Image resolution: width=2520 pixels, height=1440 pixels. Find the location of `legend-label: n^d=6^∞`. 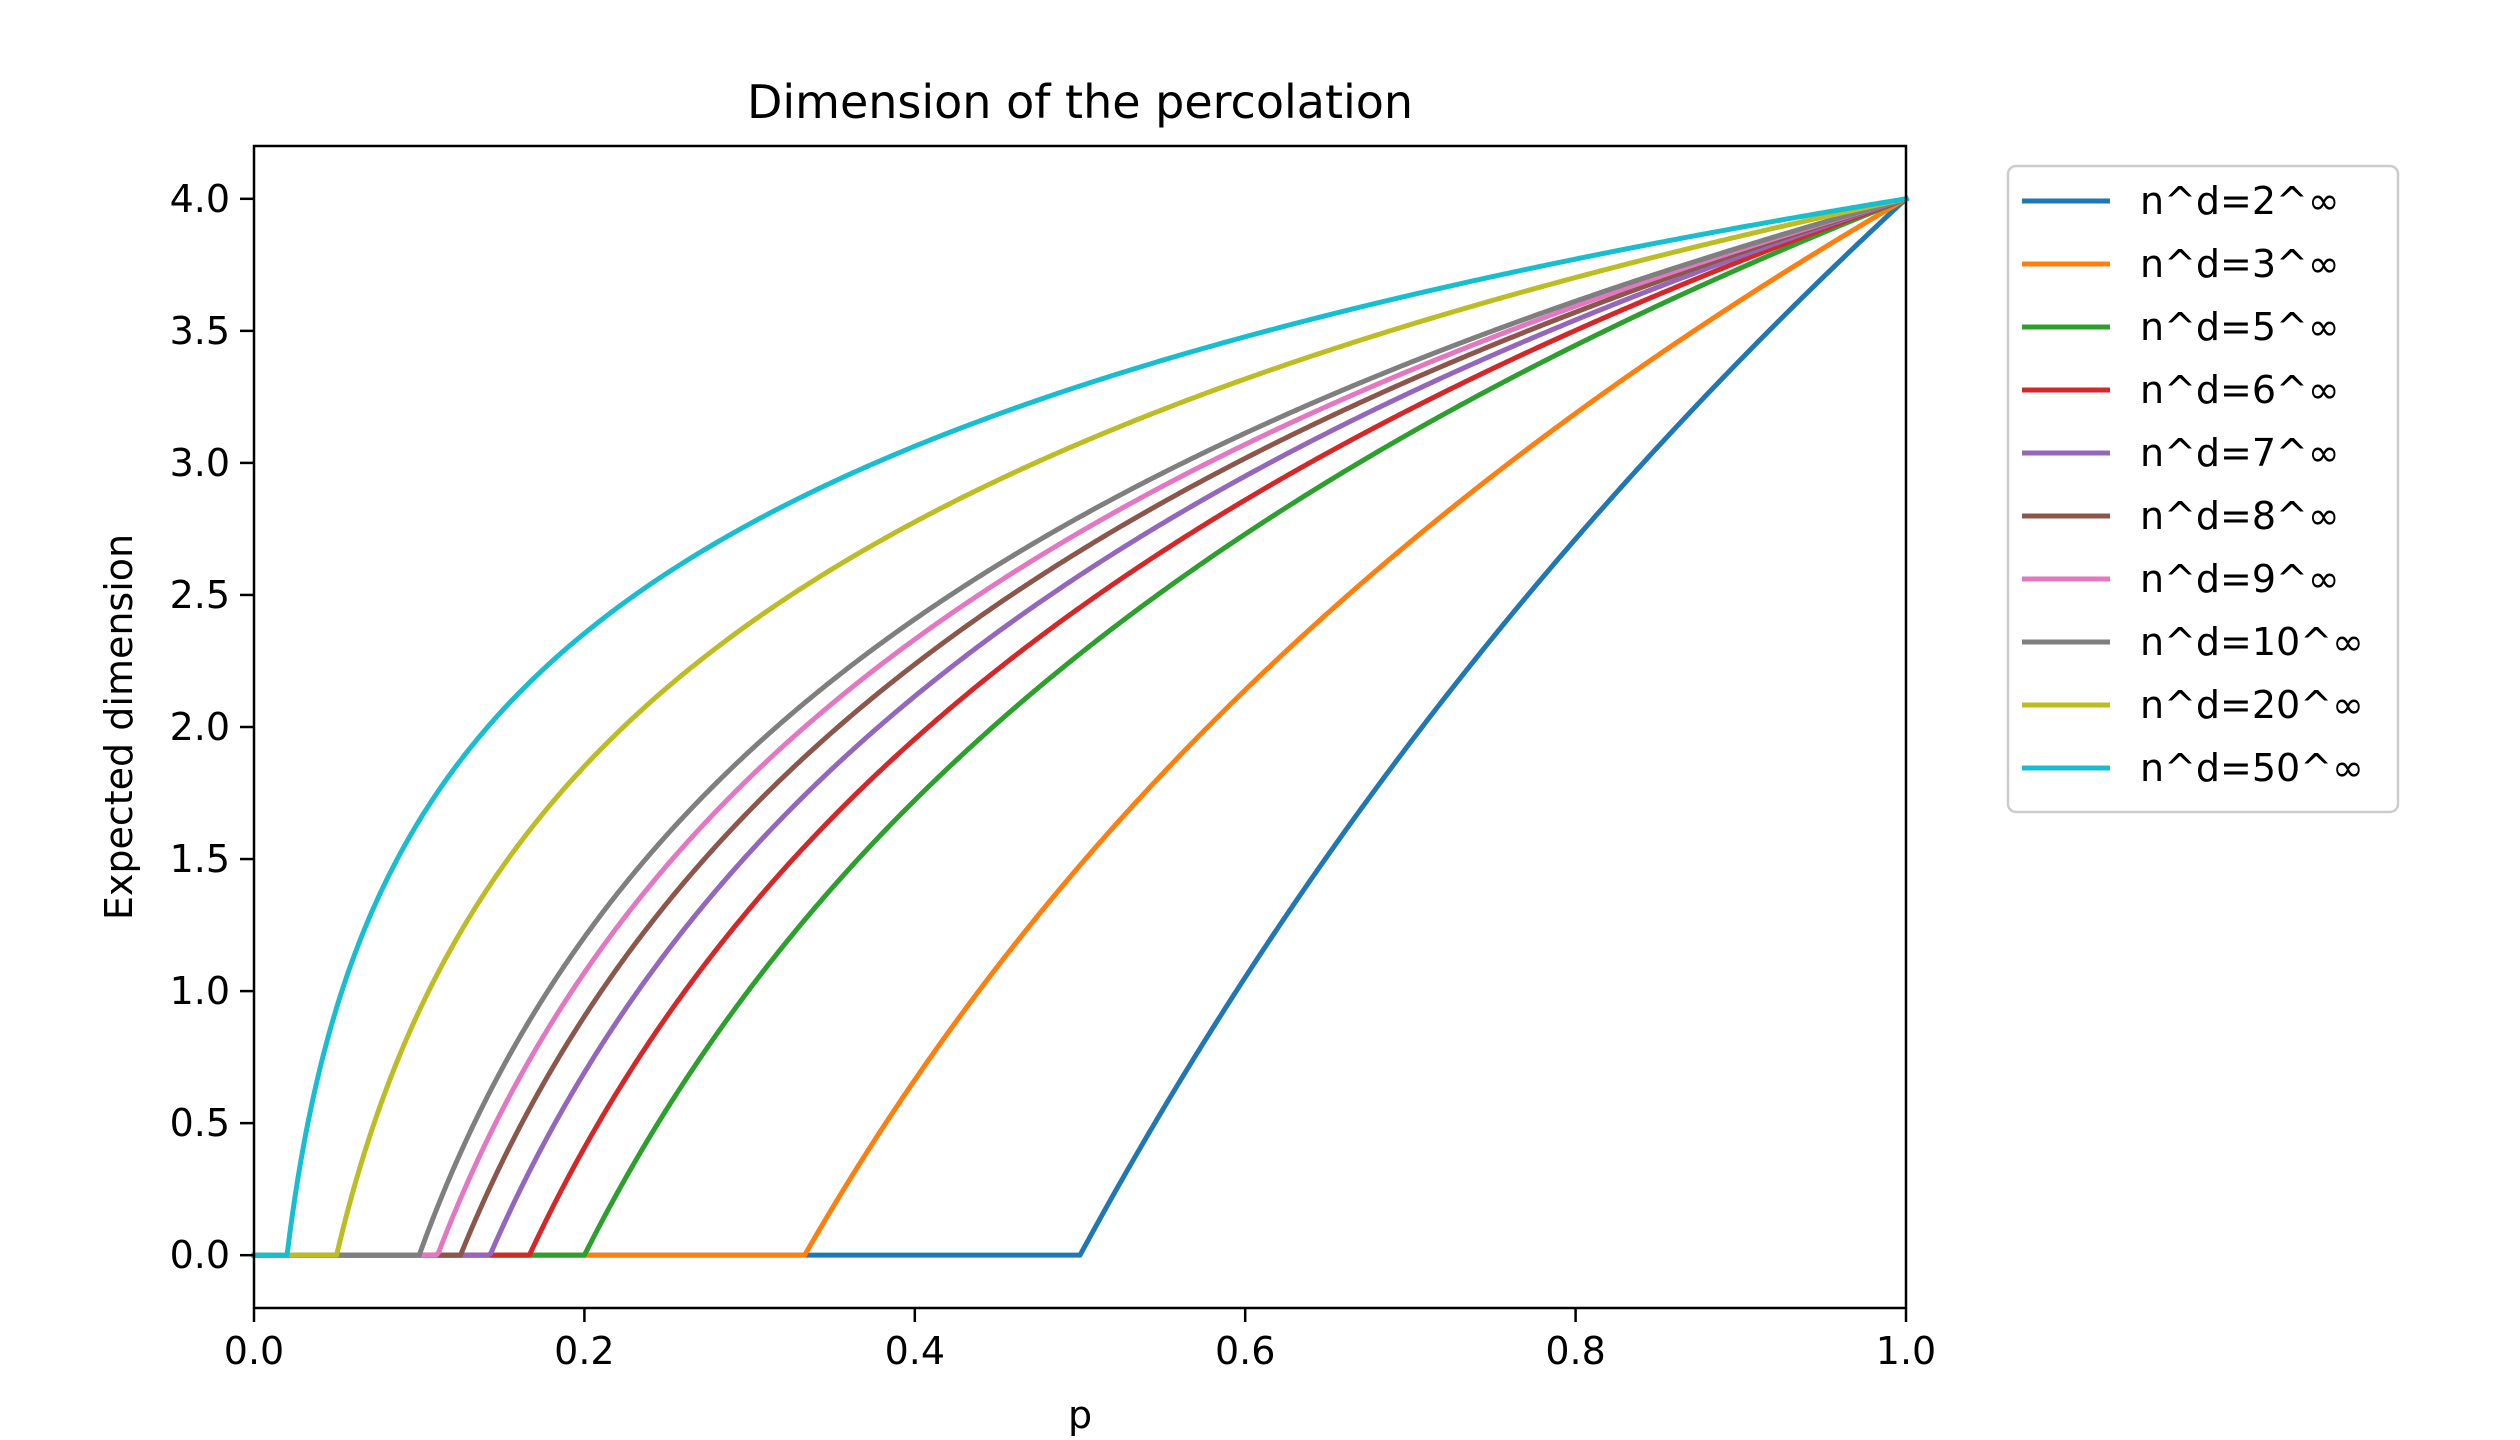

legend-label: n^d=6^∞ is located at coordinates (2240, 390).